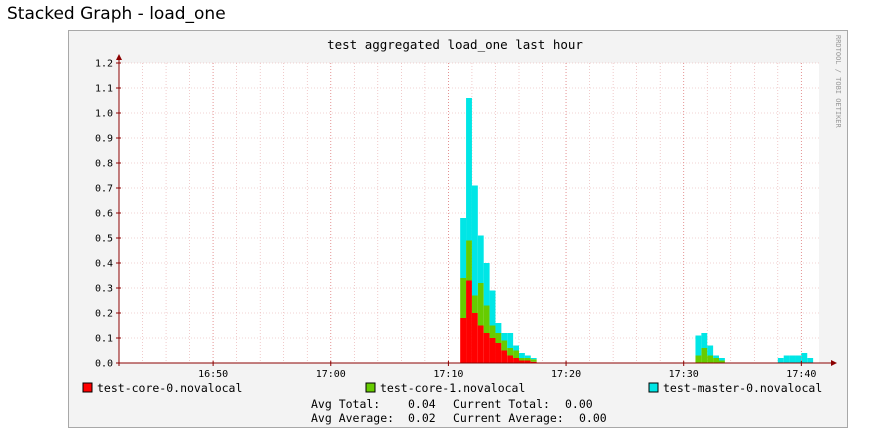  What do you see at coordinates (104, 289) in the screenshot?
I see `y-tick-label: 0.3` at bounding box center [104, 289].